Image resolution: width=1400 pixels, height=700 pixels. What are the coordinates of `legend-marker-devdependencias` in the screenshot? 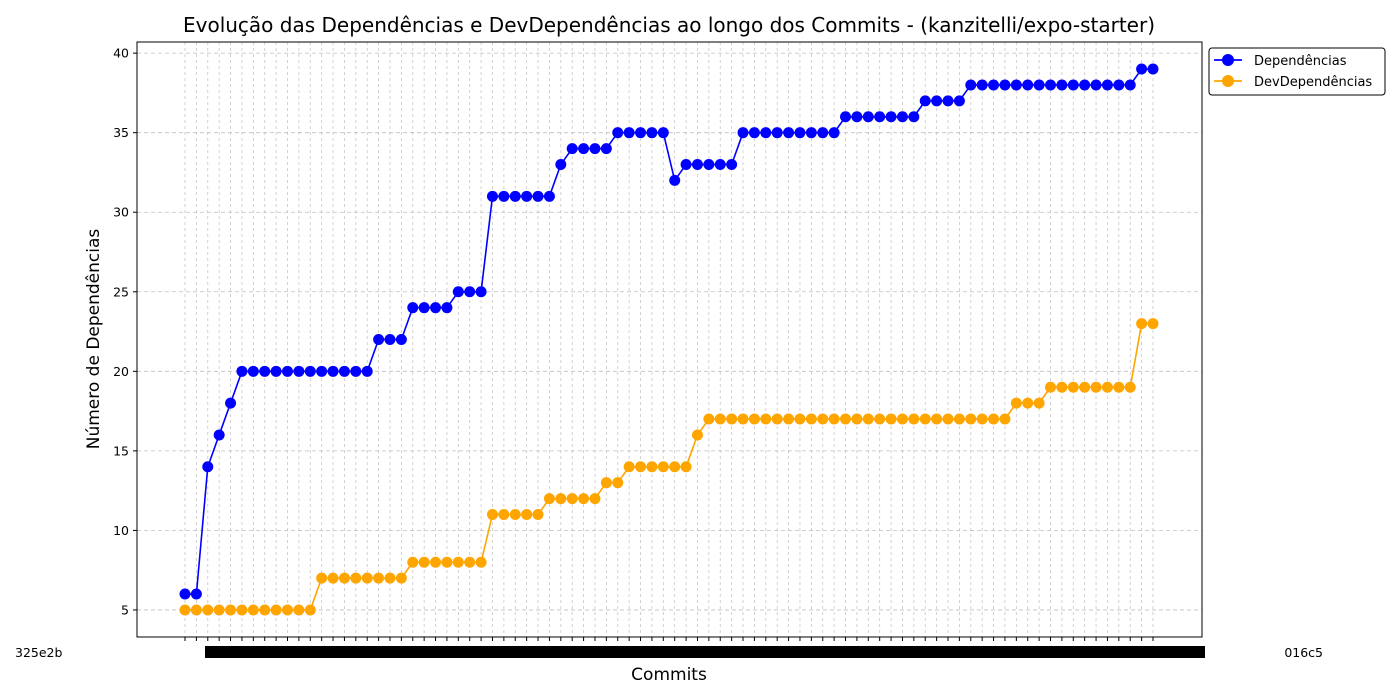 It's located at (1228, 81).